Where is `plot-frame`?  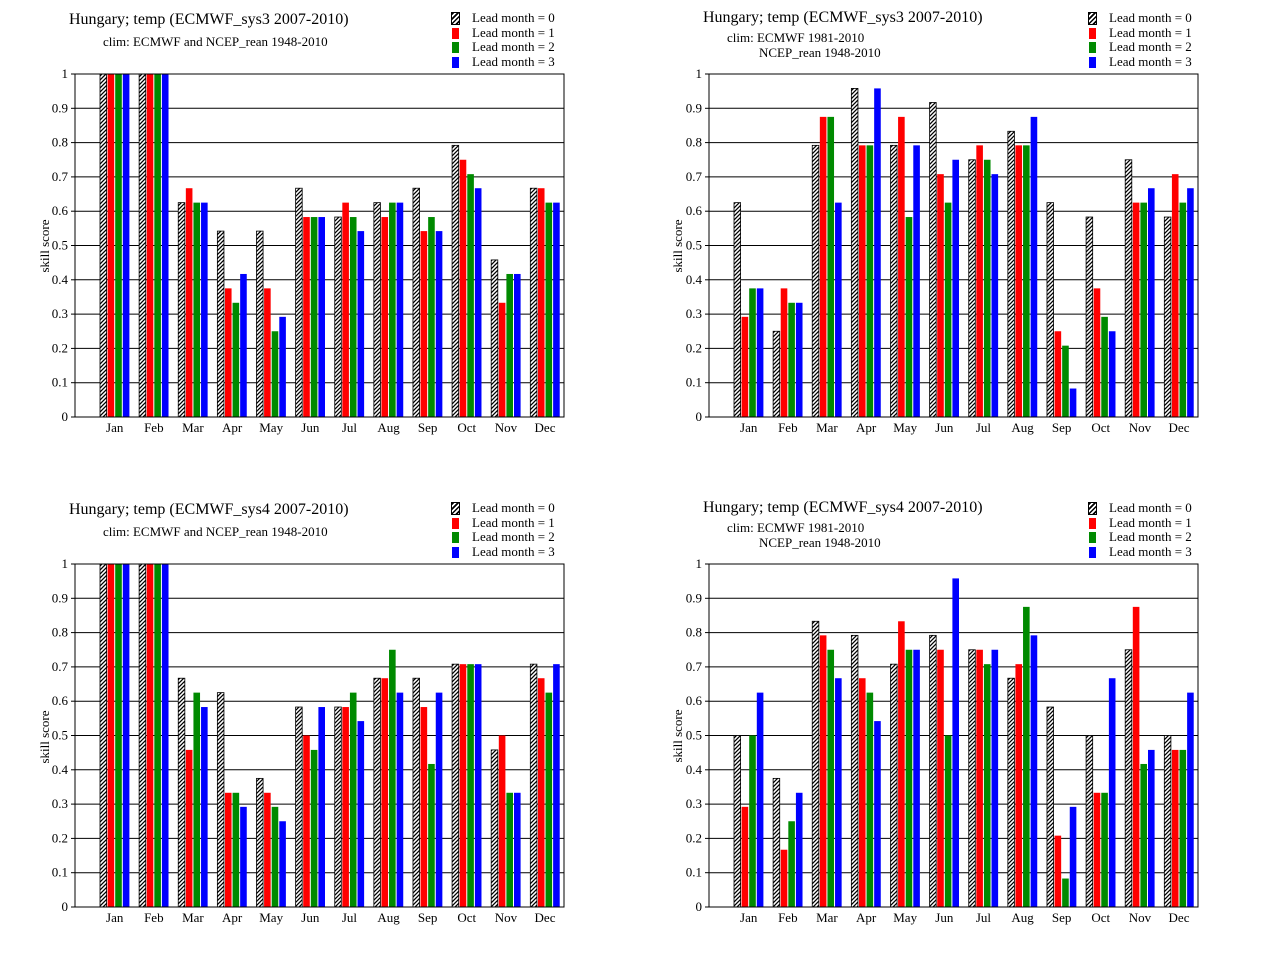 plot-frame is located at coordinates (319, 245).